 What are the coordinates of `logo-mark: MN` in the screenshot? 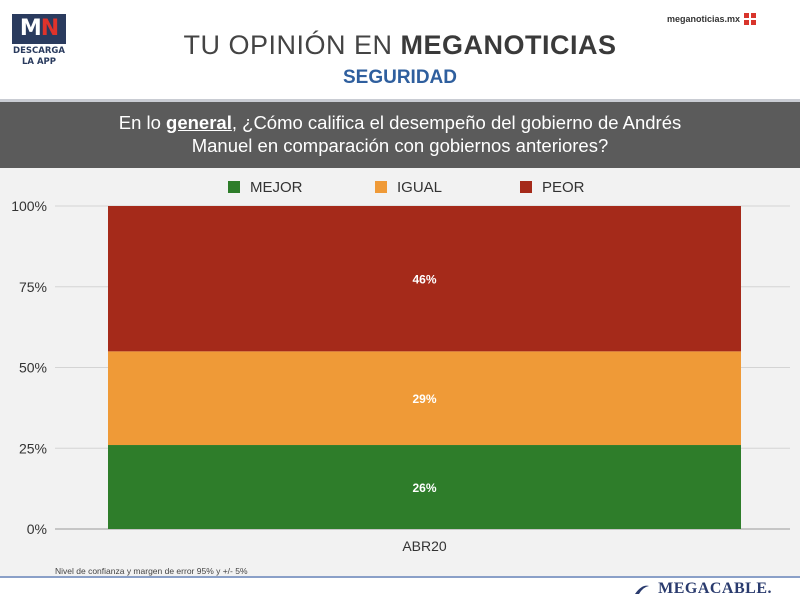 It's located at (39, 29).